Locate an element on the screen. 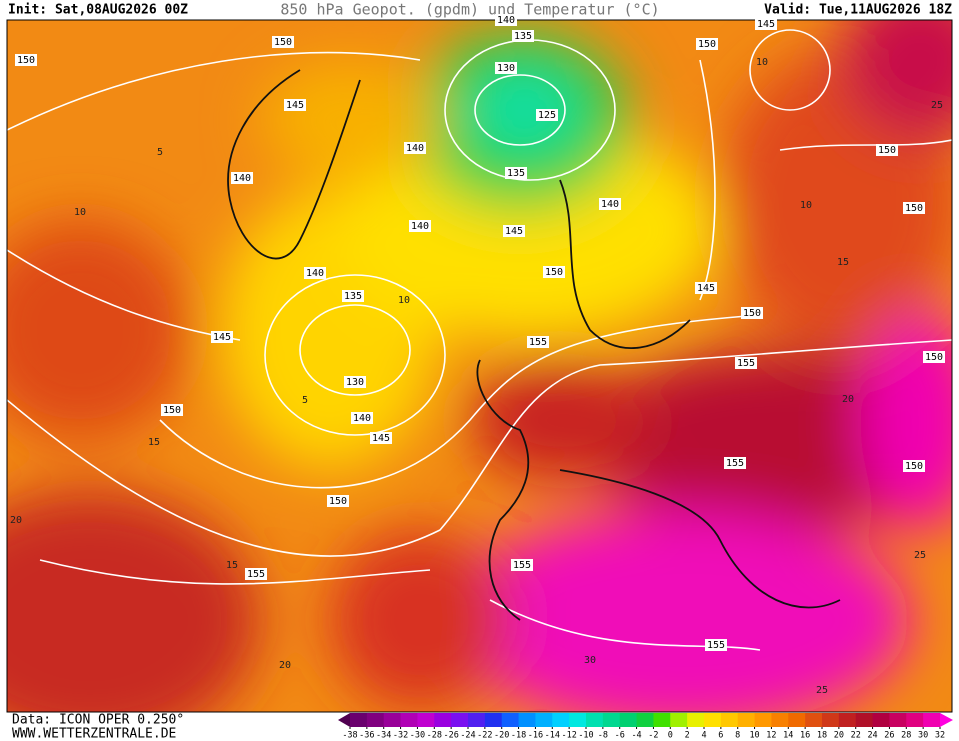 The height and width of the screenshot is (741, 959). temperature-label: 15 is located at coordinates (232, 565).